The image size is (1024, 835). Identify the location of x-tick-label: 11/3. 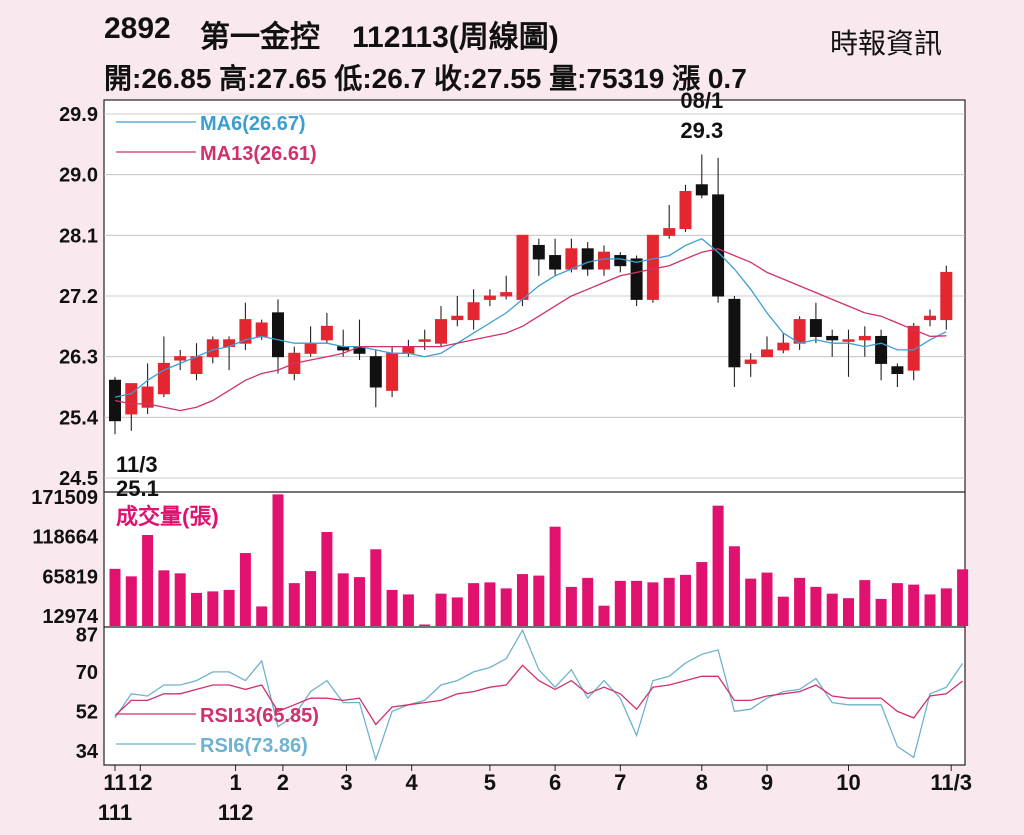
(951, 782).